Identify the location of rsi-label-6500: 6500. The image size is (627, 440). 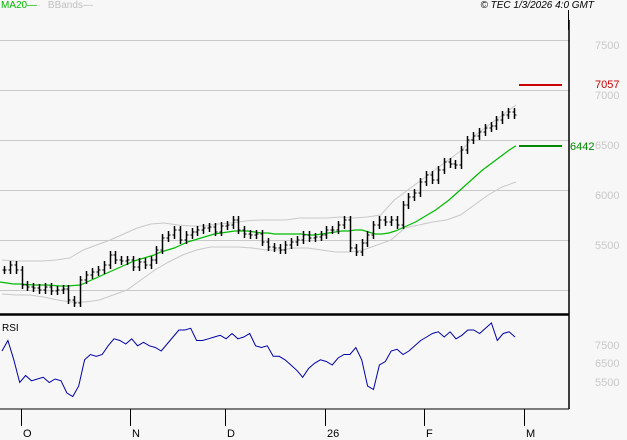
(607, 364).